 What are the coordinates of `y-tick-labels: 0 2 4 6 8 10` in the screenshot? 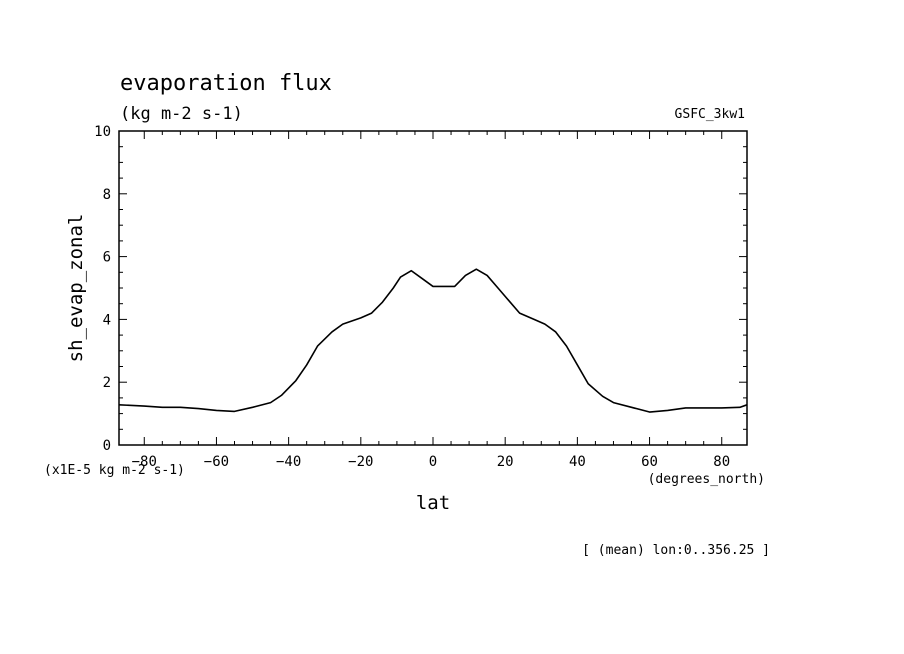 It's located at (102, 289).